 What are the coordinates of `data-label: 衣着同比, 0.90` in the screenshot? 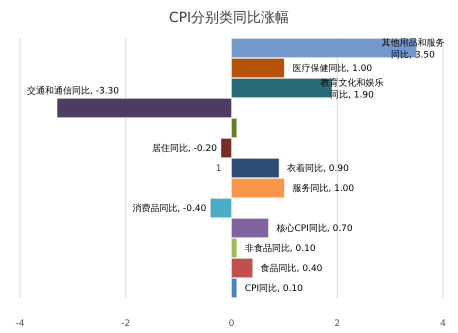 It's located at (318, 168).